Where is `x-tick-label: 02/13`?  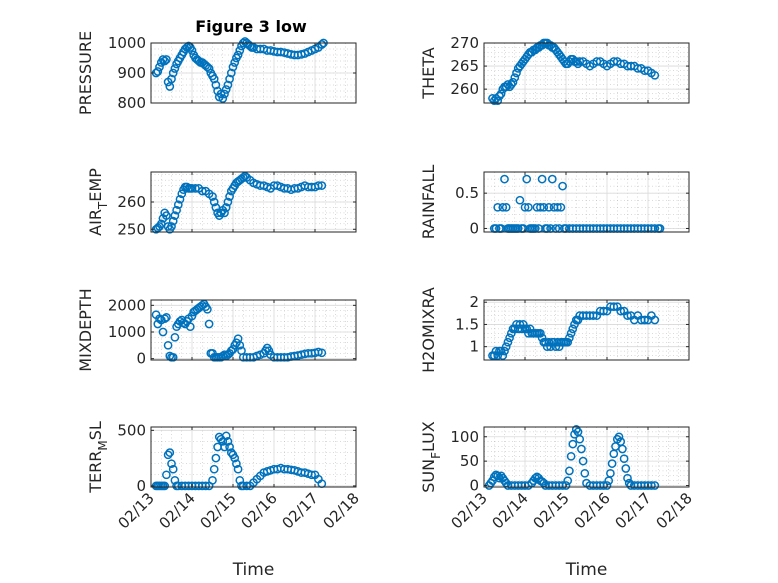
x-tick-label: 02/13 is located at coordinates (136, 510).